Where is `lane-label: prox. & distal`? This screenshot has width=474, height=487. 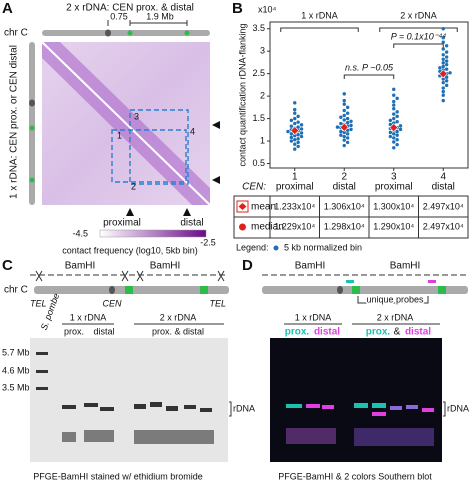 lane-label: prox. & distal is located at coordinates (178, 331).